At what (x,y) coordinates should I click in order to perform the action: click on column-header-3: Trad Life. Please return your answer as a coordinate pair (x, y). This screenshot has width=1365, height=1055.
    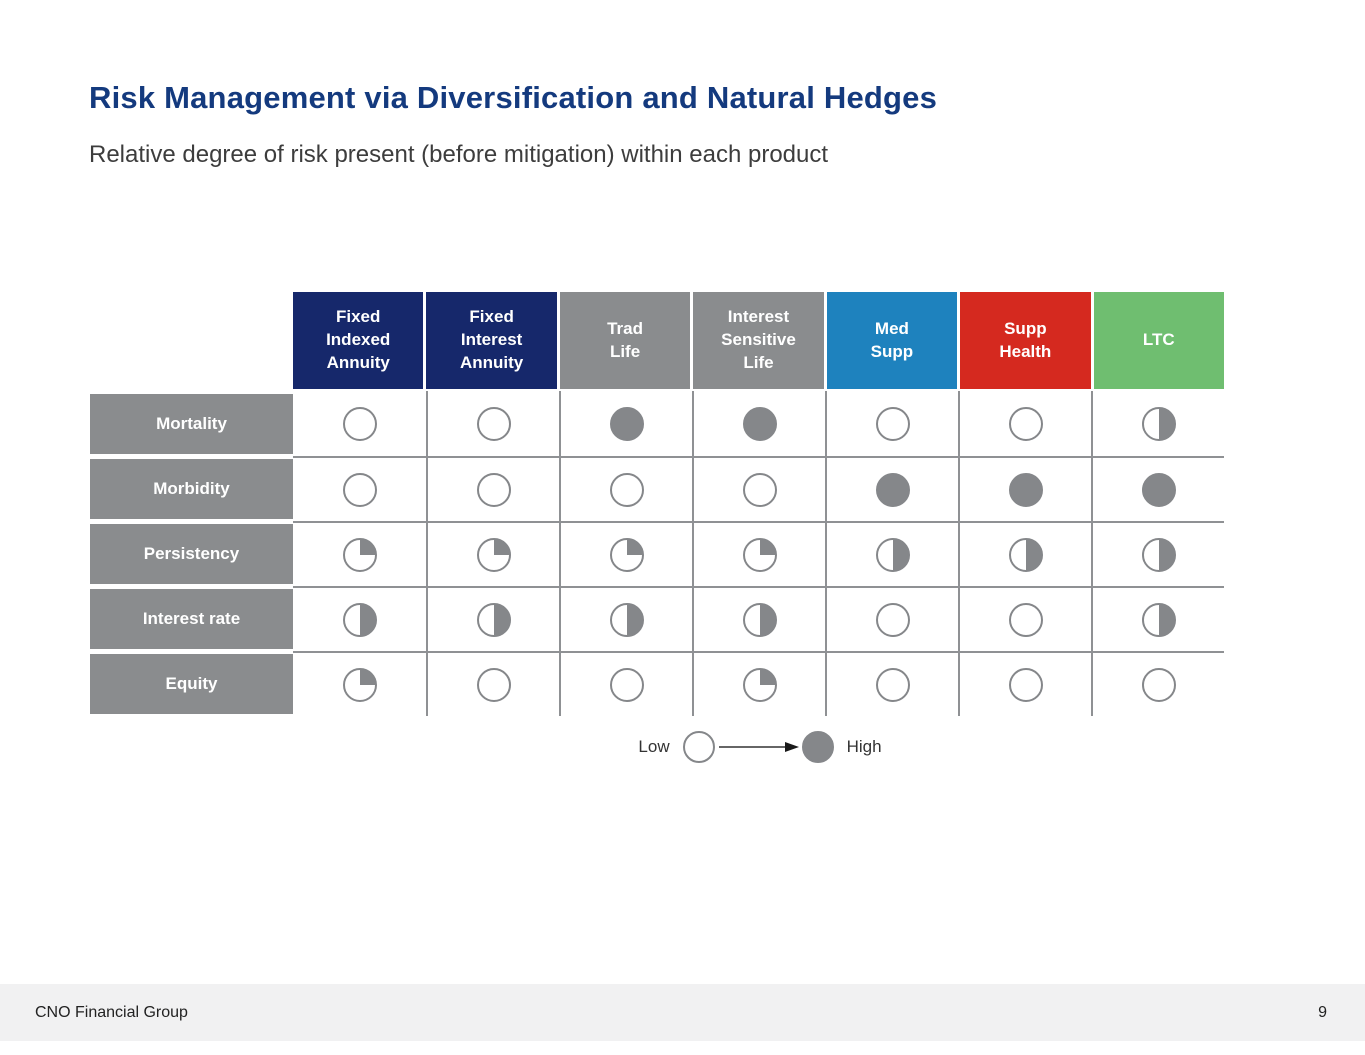
    Looking at the image, I should click on (625, 340).